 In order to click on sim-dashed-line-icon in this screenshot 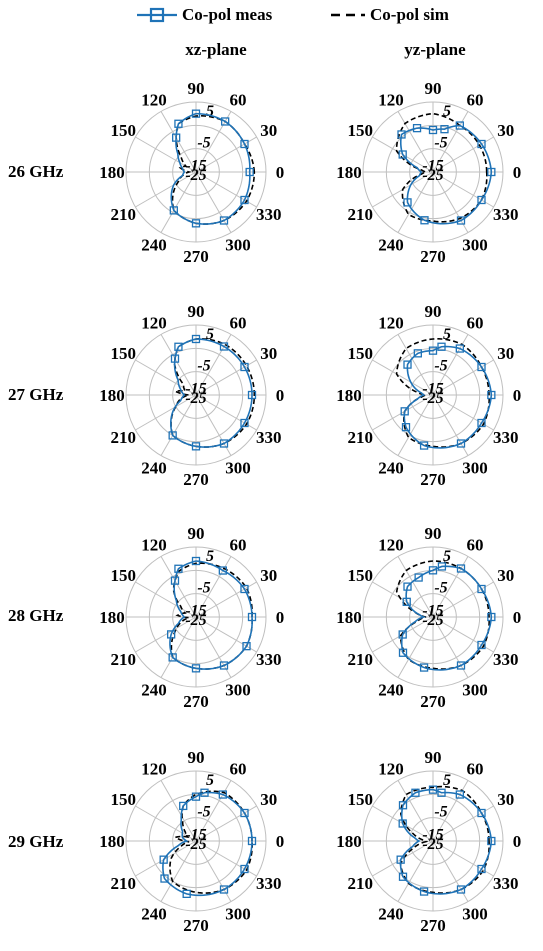, I will do `click(348, 15)`.